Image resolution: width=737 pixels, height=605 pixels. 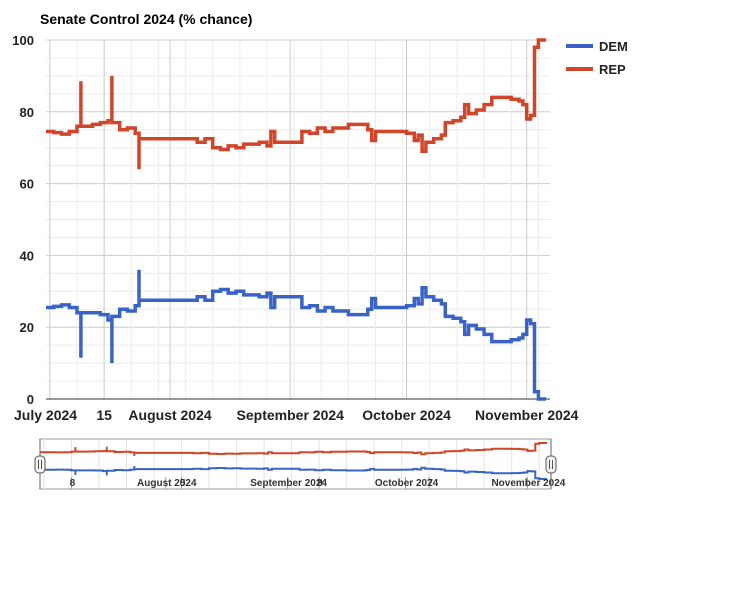 What do you see at coordinates (73, 483) in the screenshot?
I see `navigator-tick-label: 8` at bounding box center [73, 483].